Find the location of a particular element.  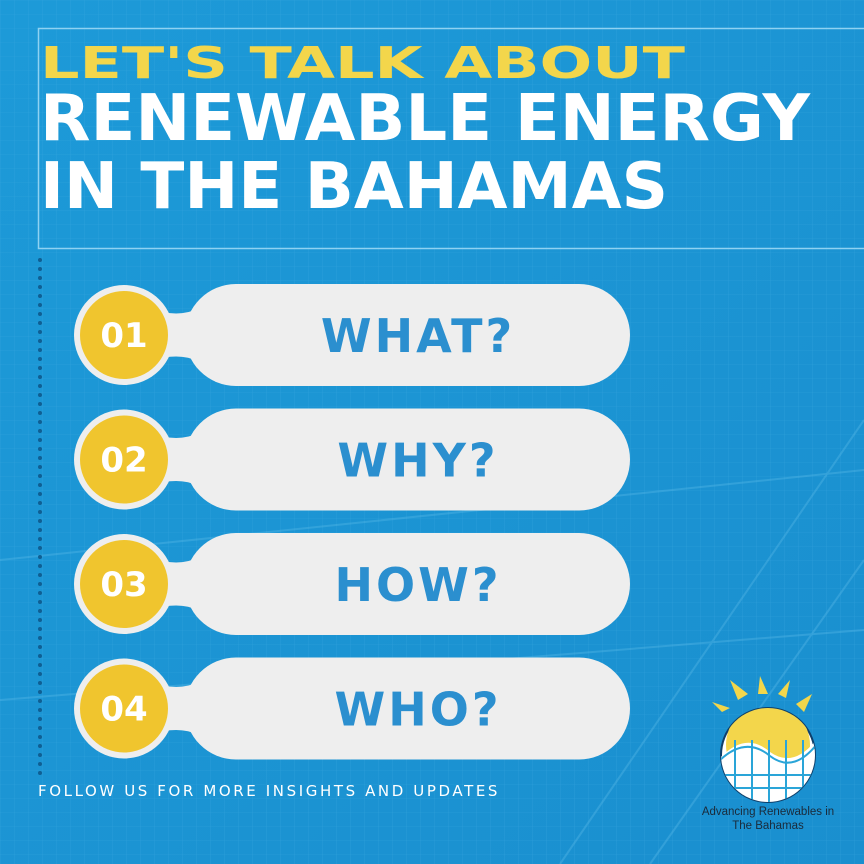

item-number: 02 is located at coordinates (123, 461).